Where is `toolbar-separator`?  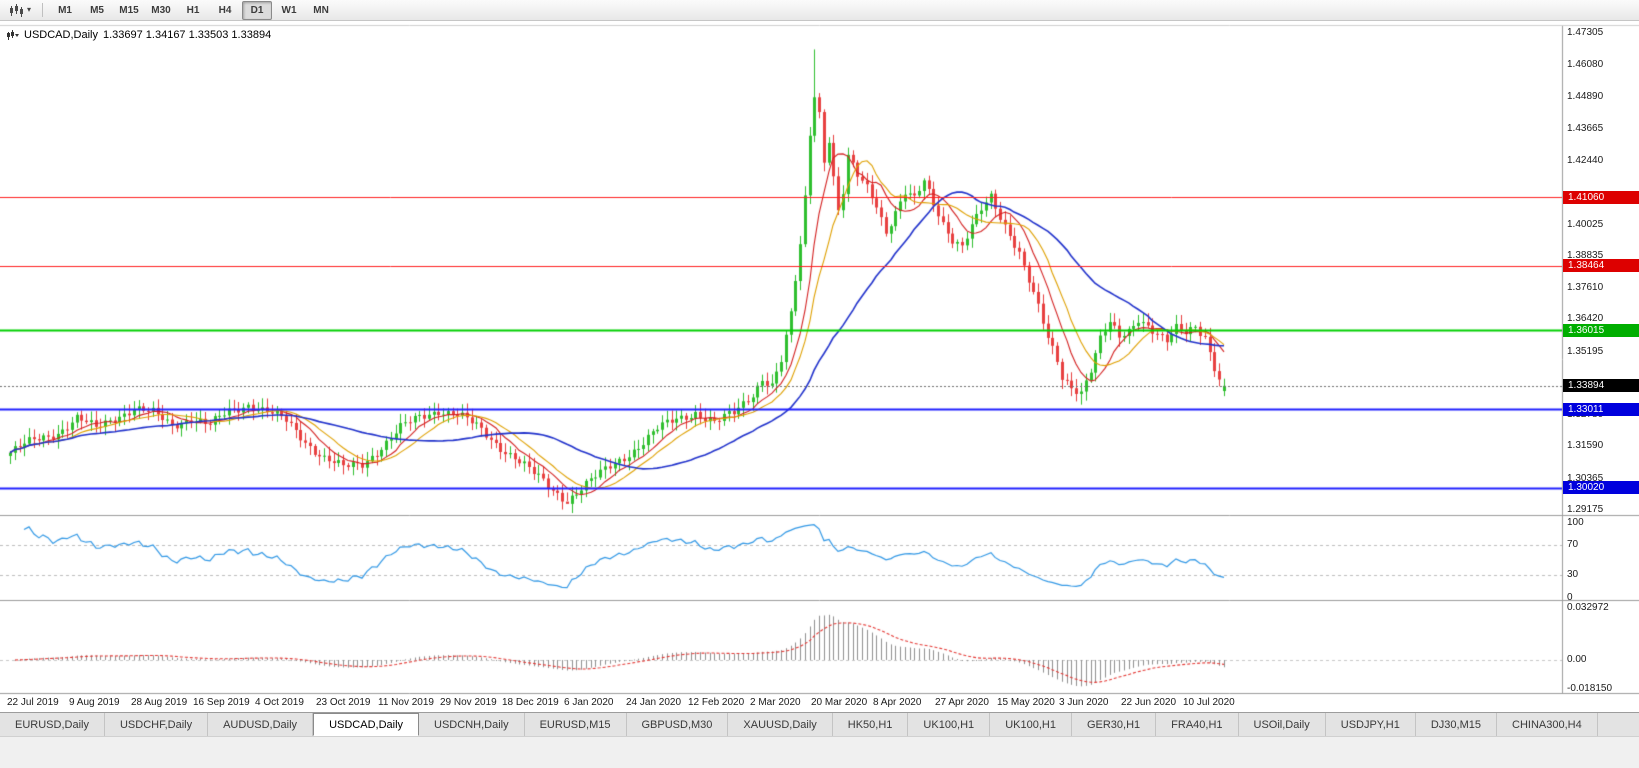 toolbar-separator is located at coordinates (43, 10).